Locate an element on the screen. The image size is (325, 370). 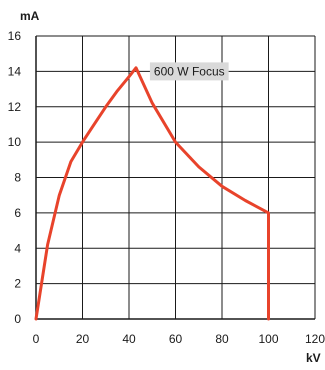
annotation-text: 600 W Focus is located at coordinates (189, 71).